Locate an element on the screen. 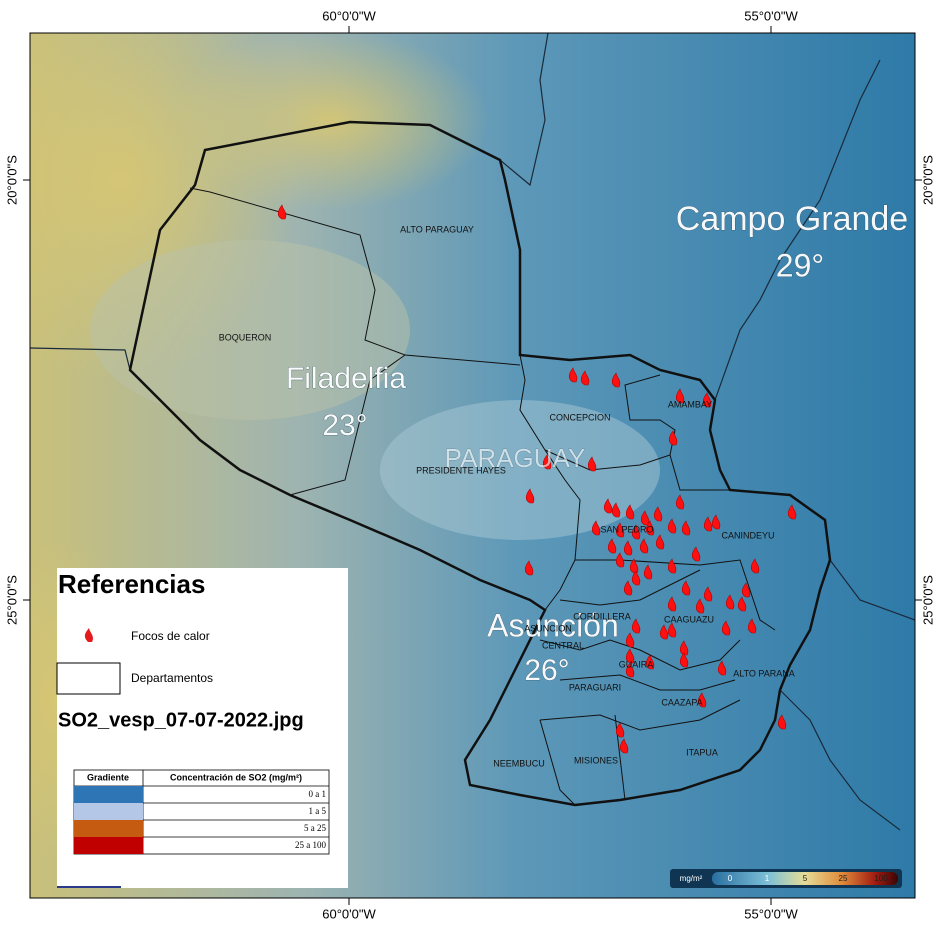 The width and height of the screenshot is (943, 928). table-cell: 0 a 1 is located at coordinates (318, 794).